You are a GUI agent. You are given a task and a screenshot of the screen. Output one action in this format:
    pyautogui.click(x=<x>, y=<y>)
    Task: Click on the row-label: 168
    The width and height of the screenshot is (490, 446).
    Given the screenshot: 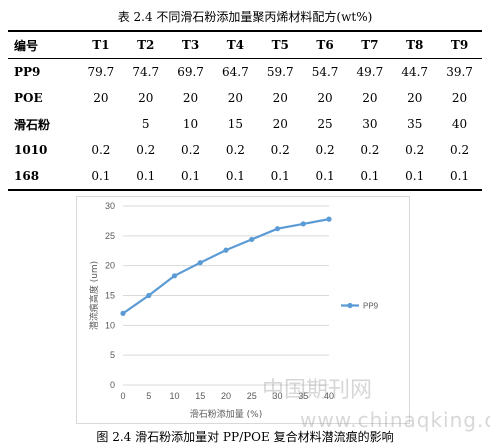 What is the action you would take?
    pyautogui.click(x=43, y=177)
    